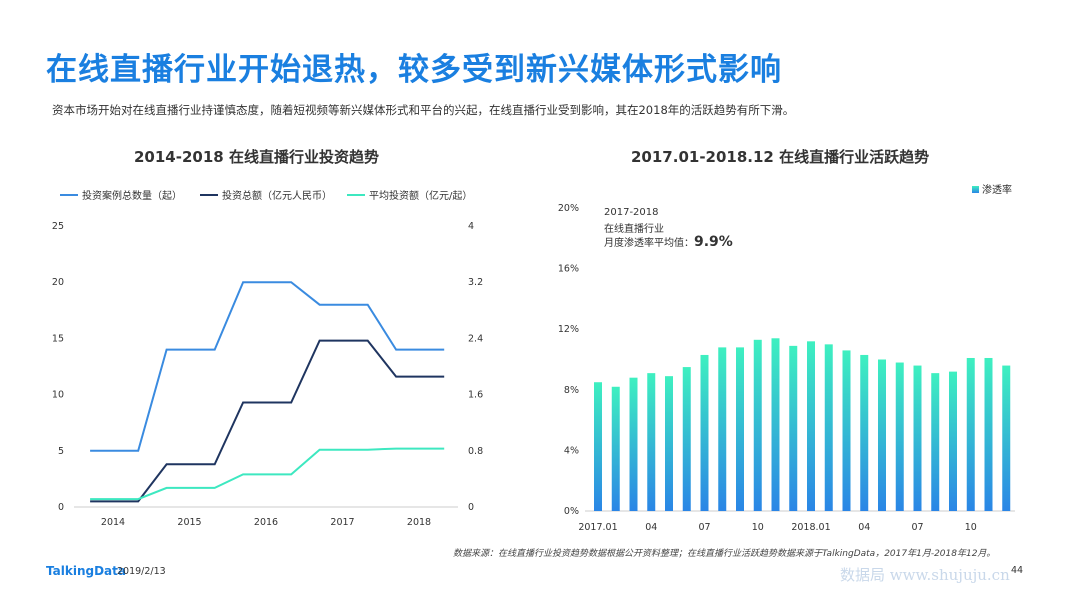 The height and width of the screenshot is (599, 1066). What do you see at coordinates (631, 212) in the screenshot?
I see `annotation-years: 2017-2018` at bounding box center [631, 212].